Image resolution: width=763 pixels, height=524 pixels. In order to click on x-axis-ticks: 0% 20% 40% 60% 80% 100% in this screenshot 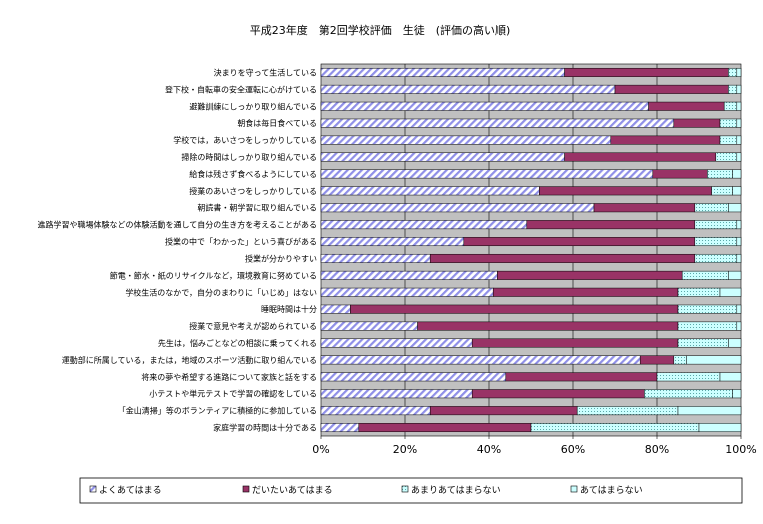, I will do `click(534, 446)`.